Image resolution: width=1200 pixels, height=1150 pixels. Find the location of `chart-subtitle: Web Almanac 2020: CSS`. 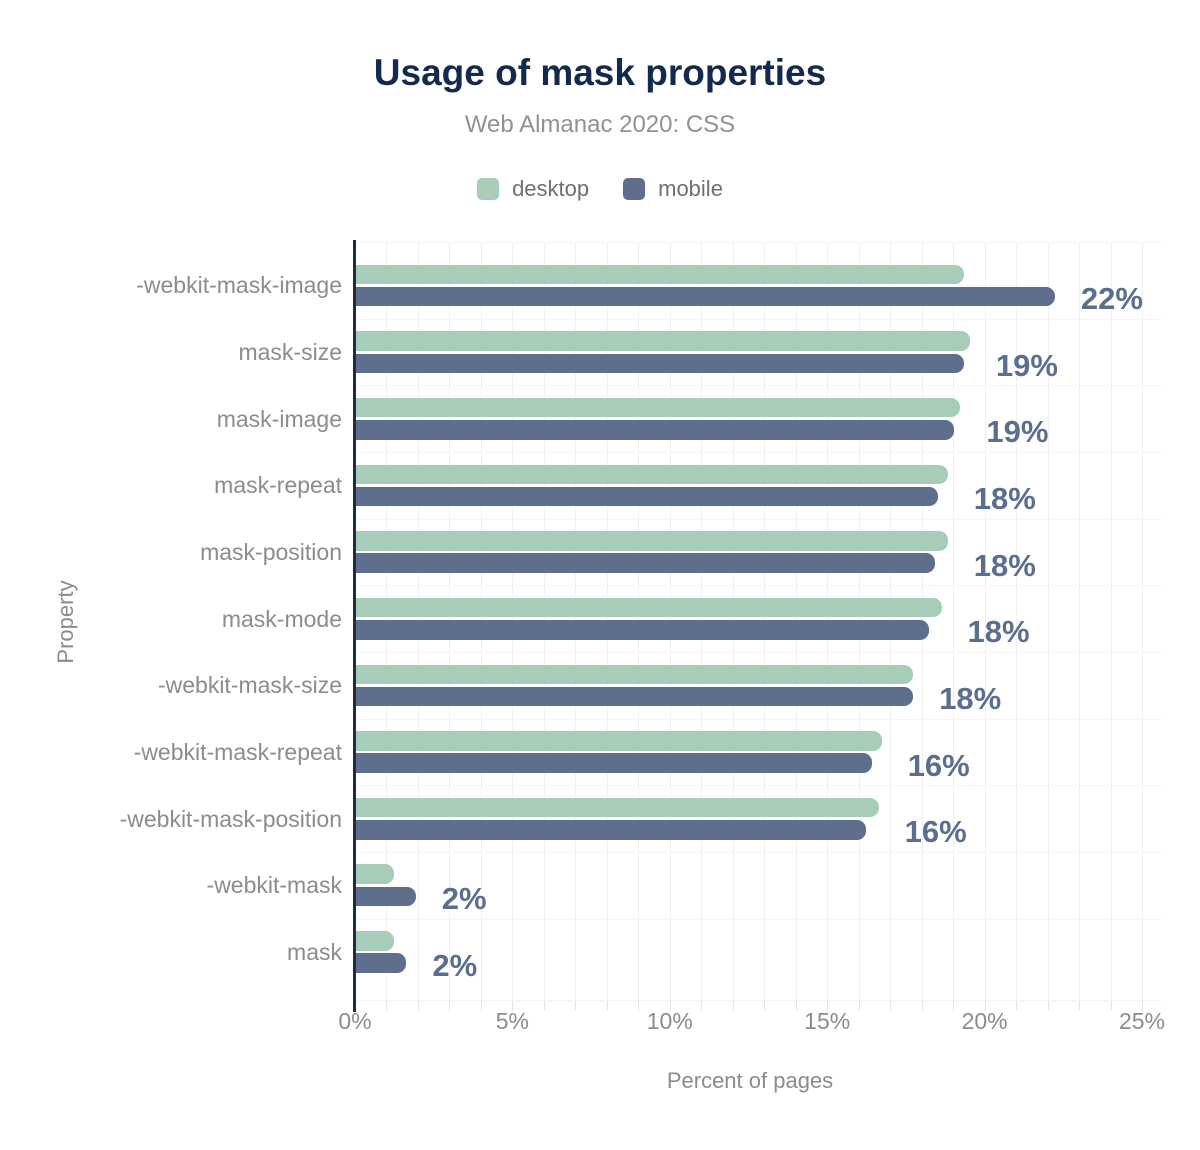

chart-subtitle: Web Almanac 2020: CSS is located at coordinates (600, 124).